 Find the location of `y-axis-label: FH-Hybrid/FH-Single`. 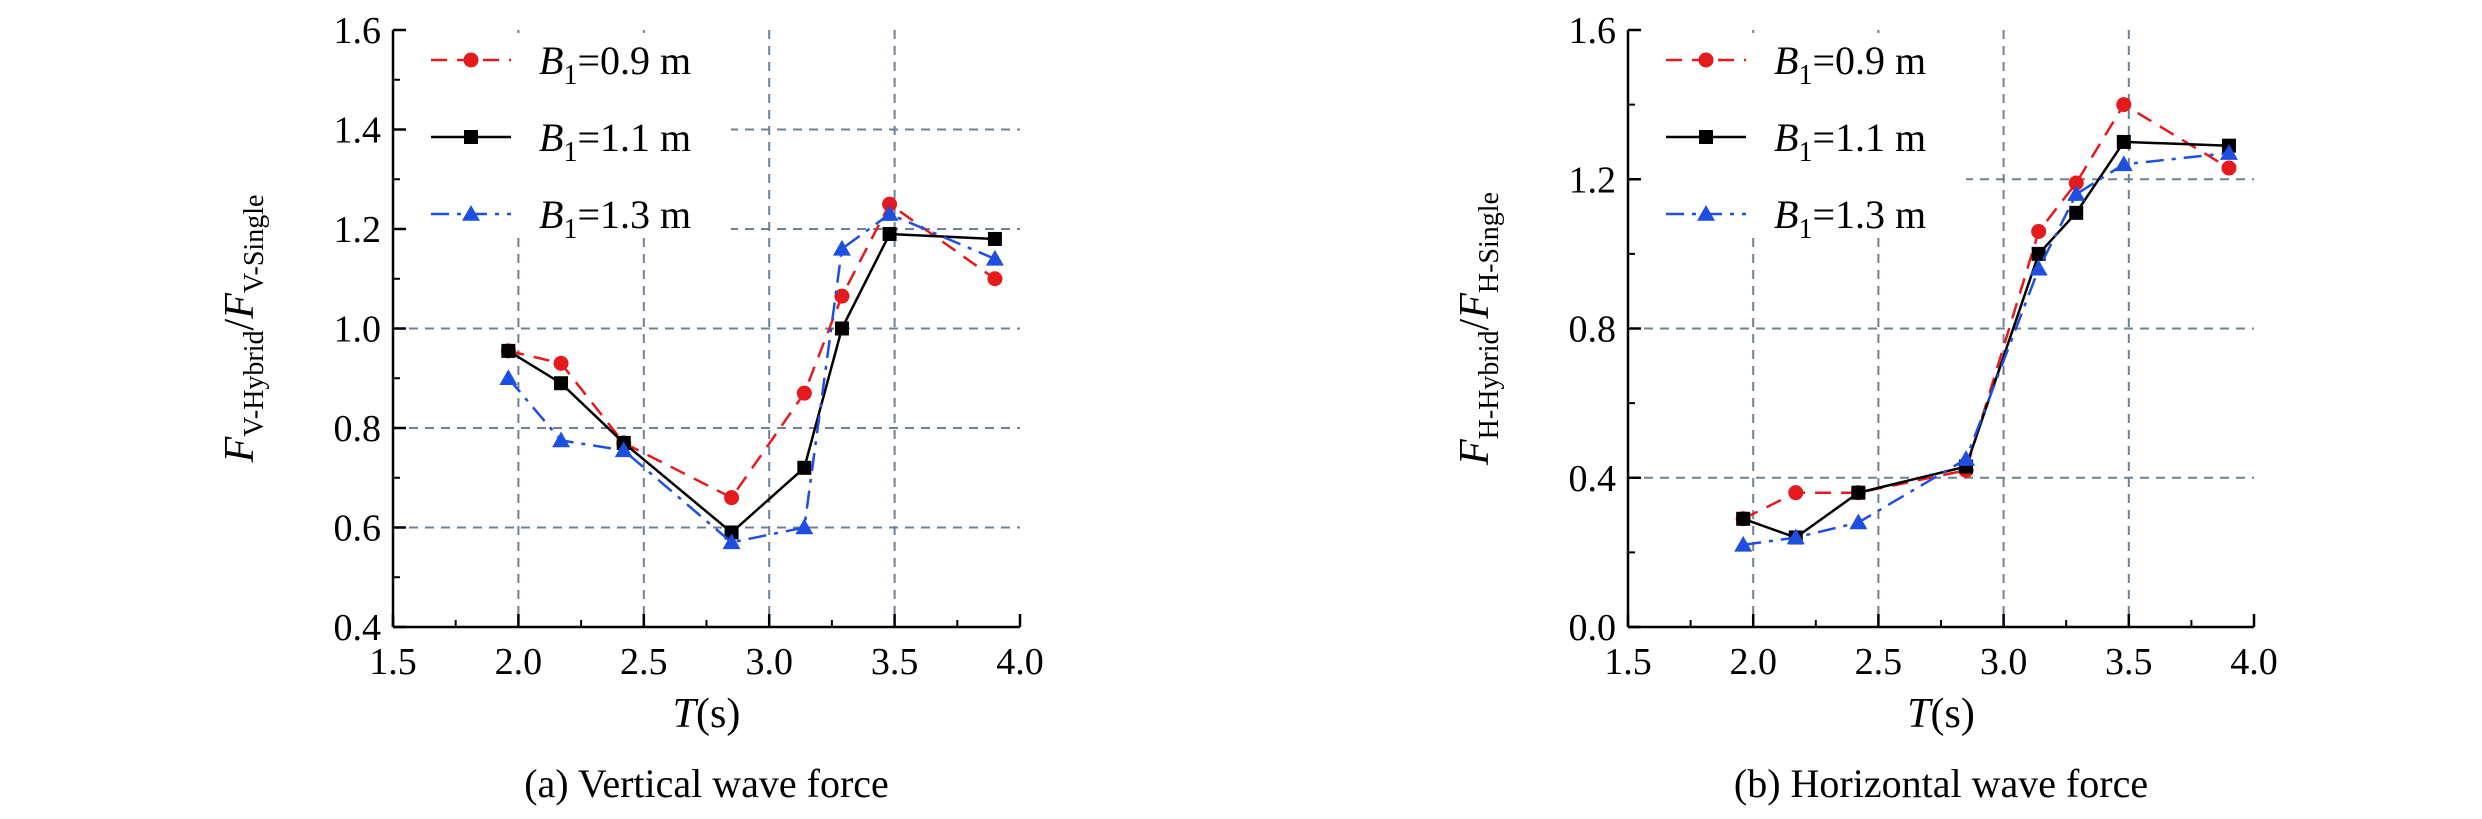

y-axis-label: FH-Hybrid/FH-Single is located at coordinates (1478, 329).